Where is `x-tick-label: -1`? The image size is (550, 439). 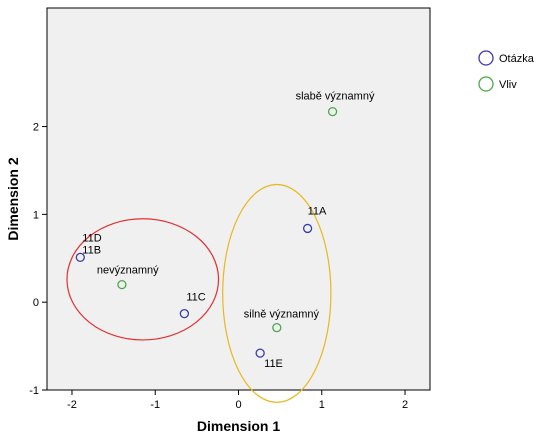
x-tick-label: -1 is located at coordinates (155, 405).